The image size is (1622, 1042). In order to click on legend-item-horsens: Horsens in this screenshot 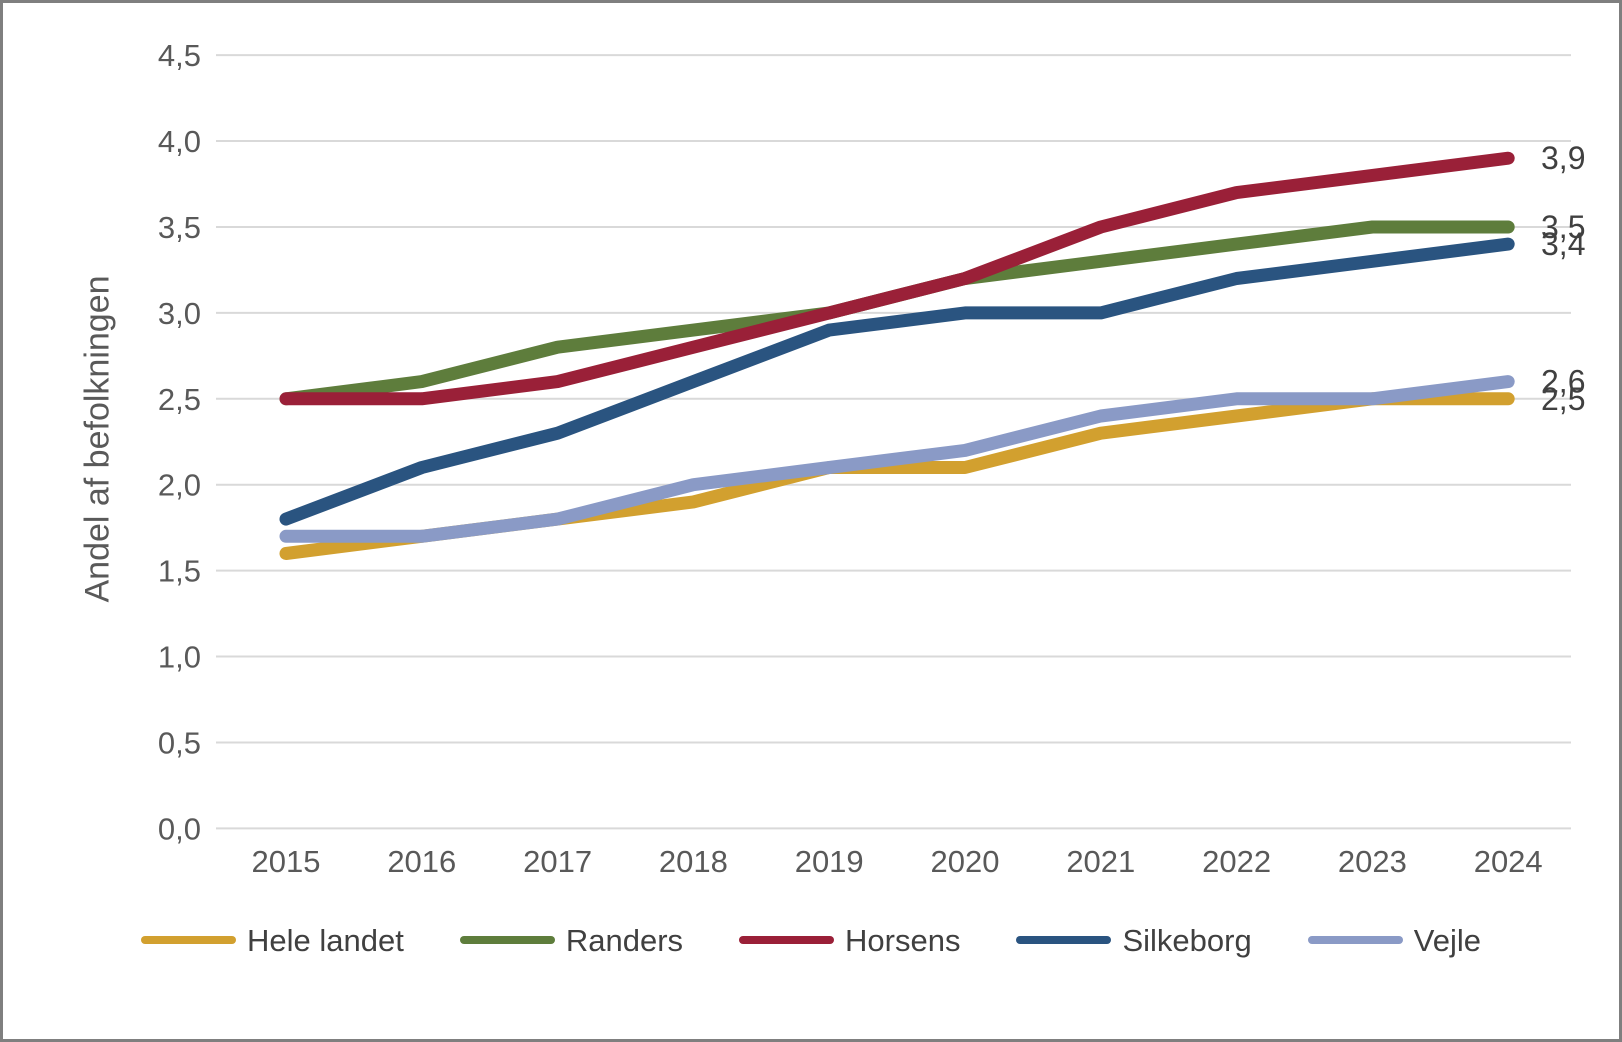, I will do `click(849, 940)`.